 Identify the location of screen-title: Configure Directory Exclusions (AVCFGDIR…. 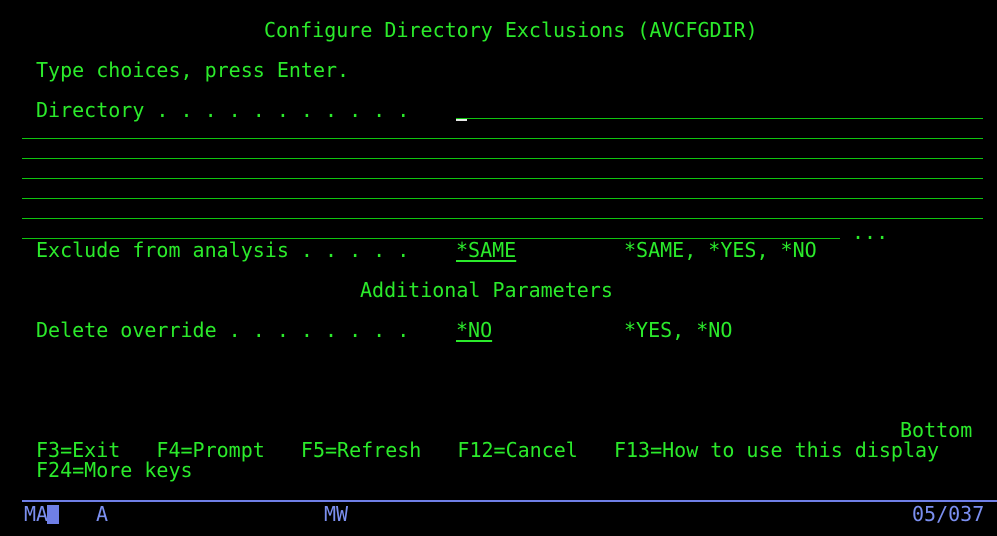
(511, 30).